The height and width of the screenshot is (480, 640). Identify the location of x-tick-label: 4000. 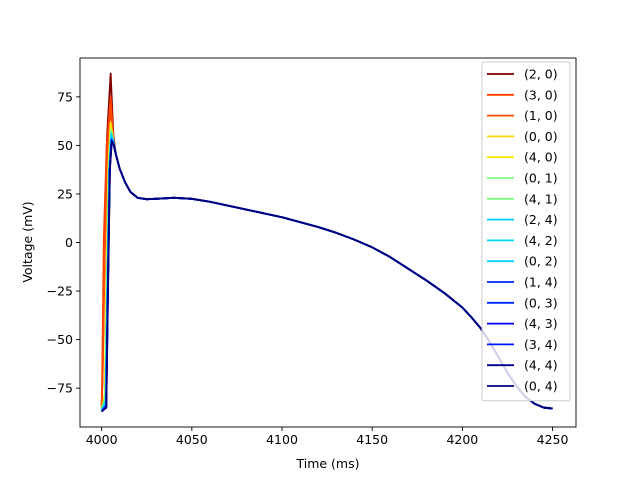
(102, 439).